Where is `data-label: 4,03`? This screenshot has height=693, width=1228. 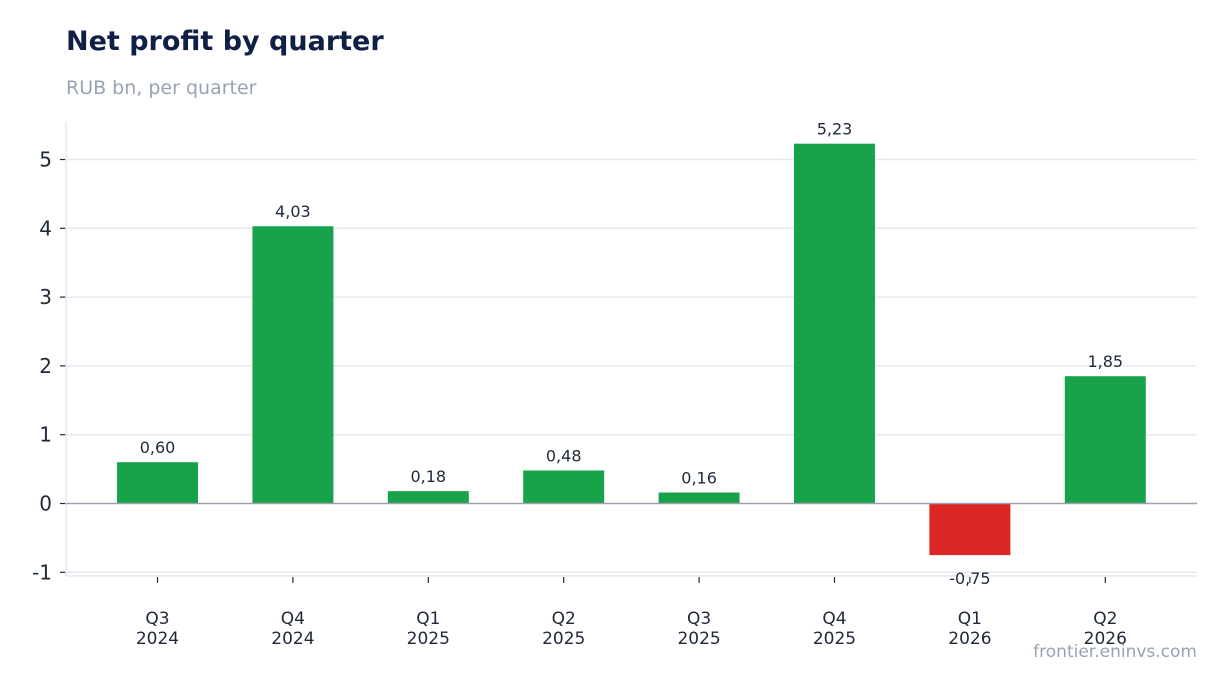 data-label: 4,03 is located at coordinates (293, 211).